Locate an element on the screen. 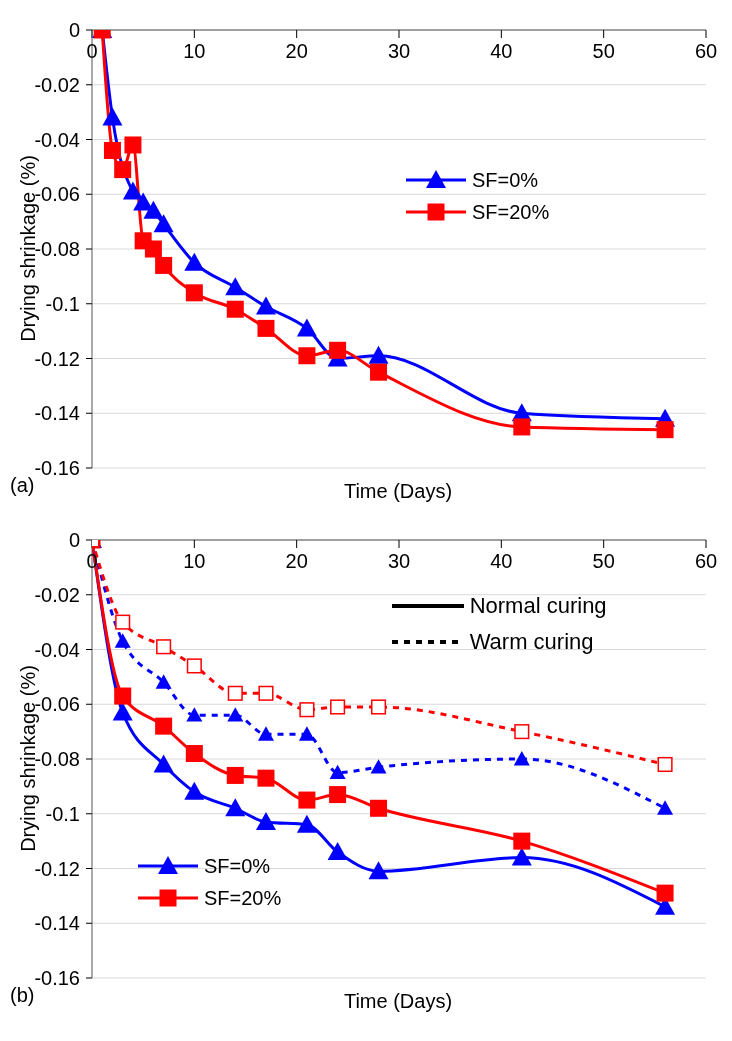  text: (a) is located at coordinates (22, 485).